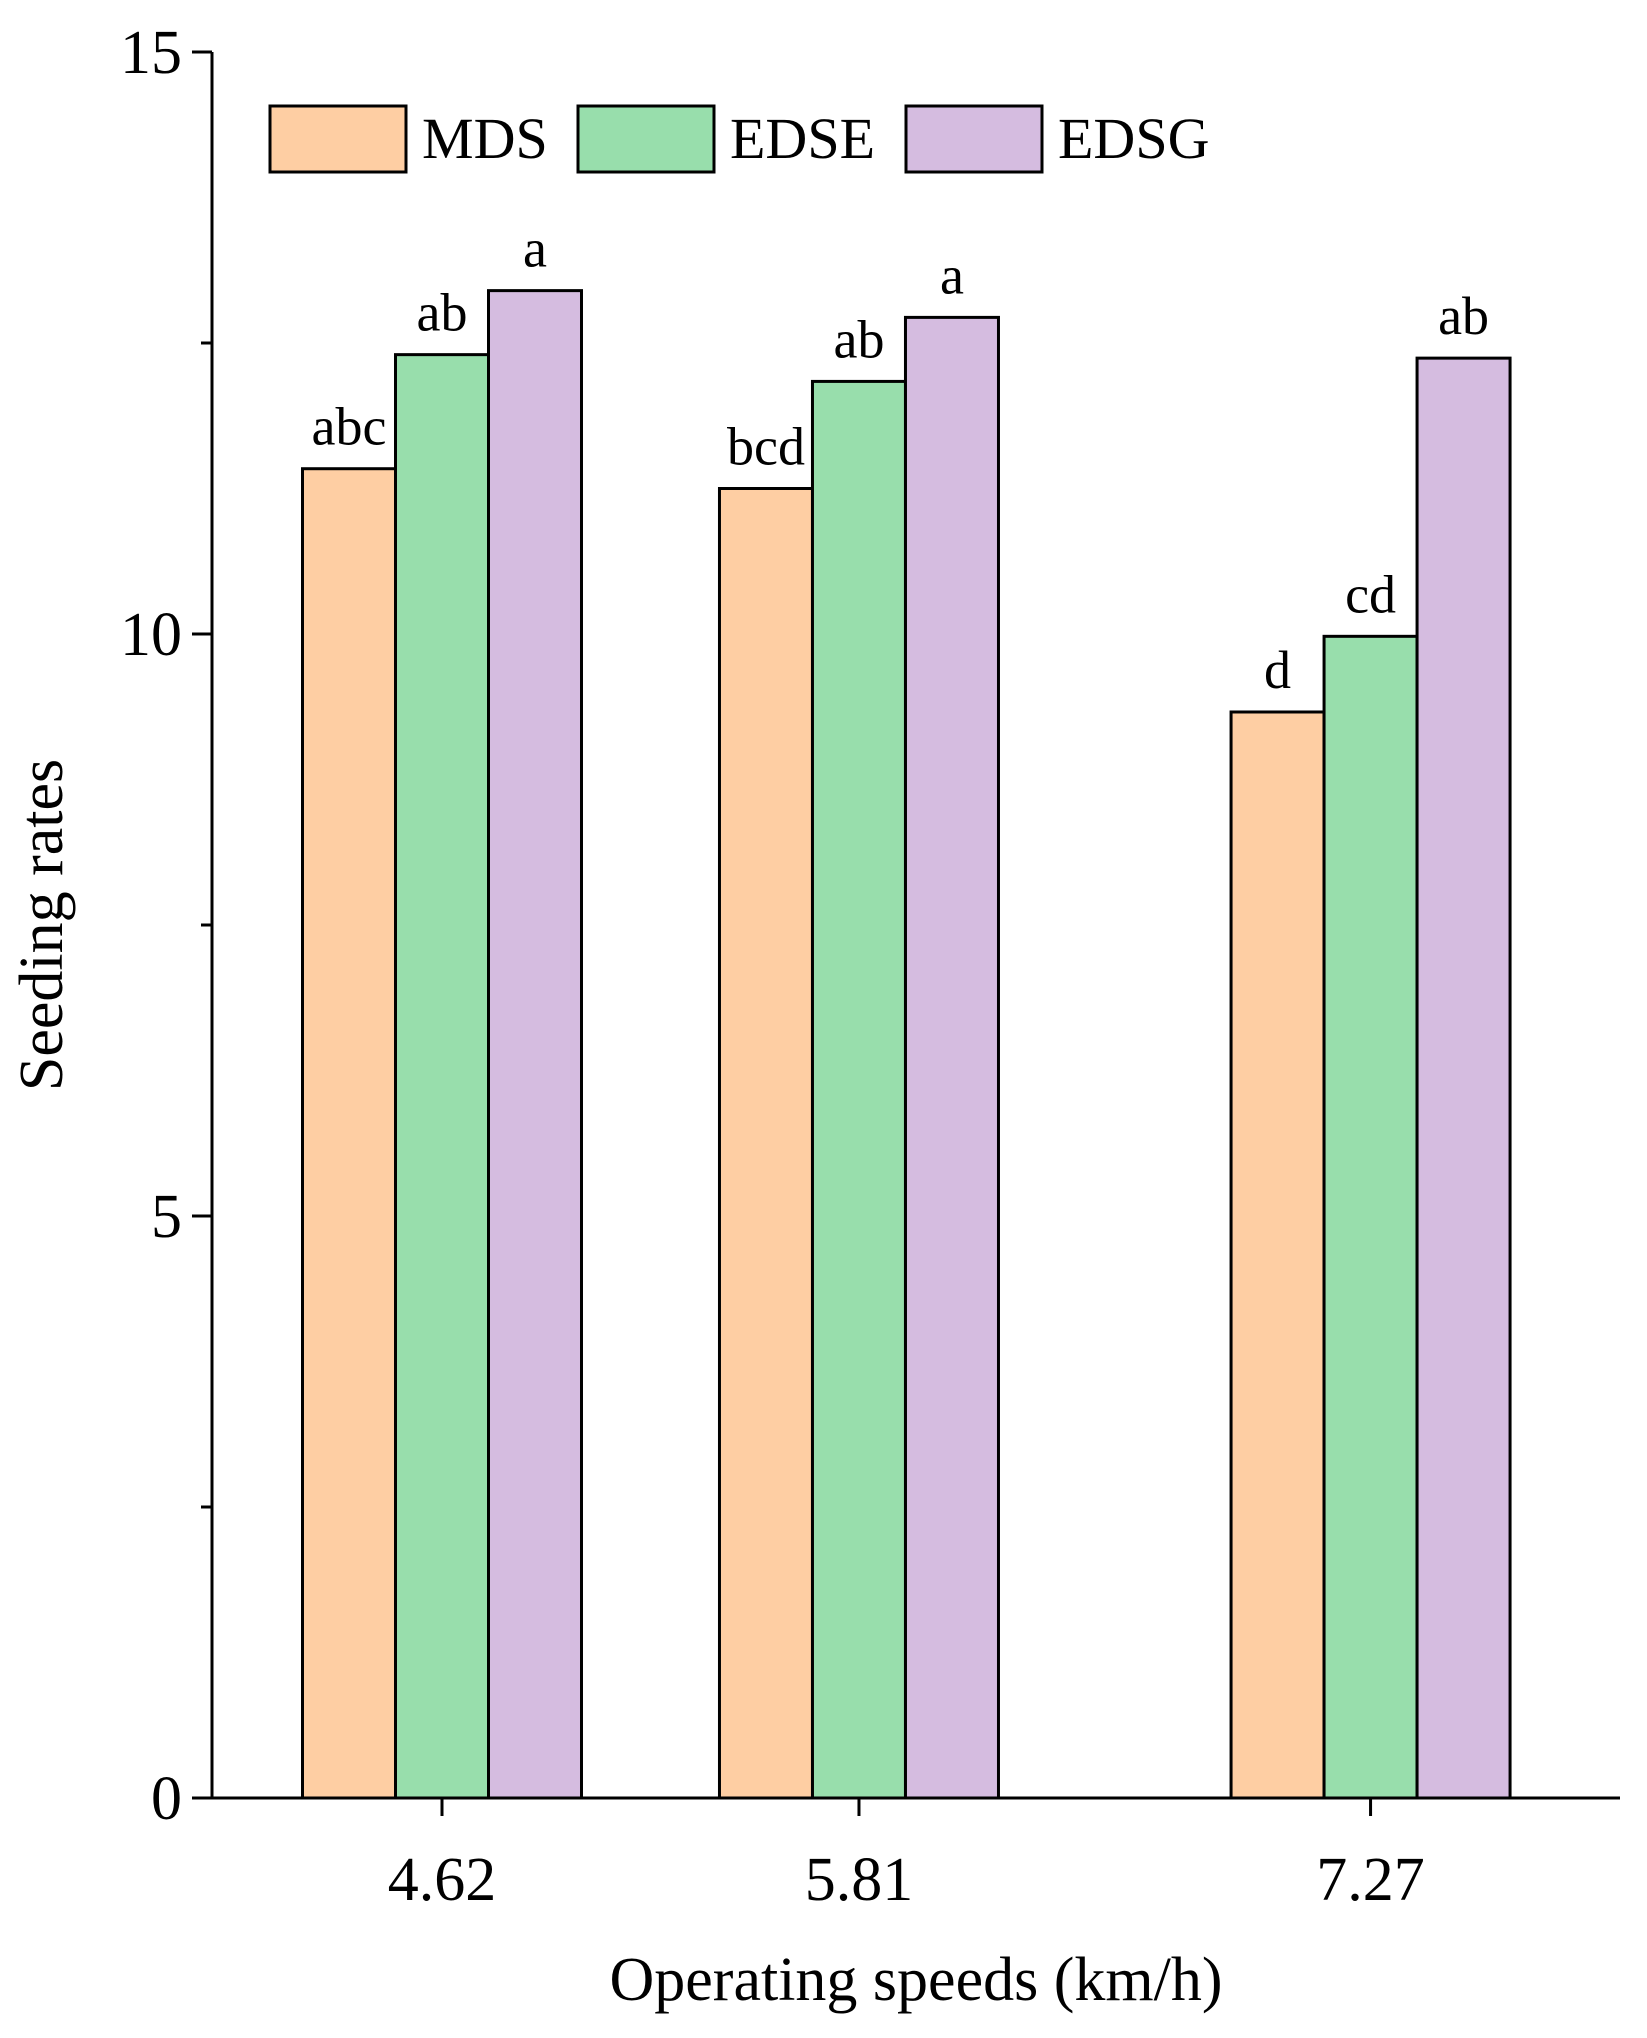  Describe the element at coordinates (766, 447) in the screenshot. I see `bar-data-label: bcd` at that location.